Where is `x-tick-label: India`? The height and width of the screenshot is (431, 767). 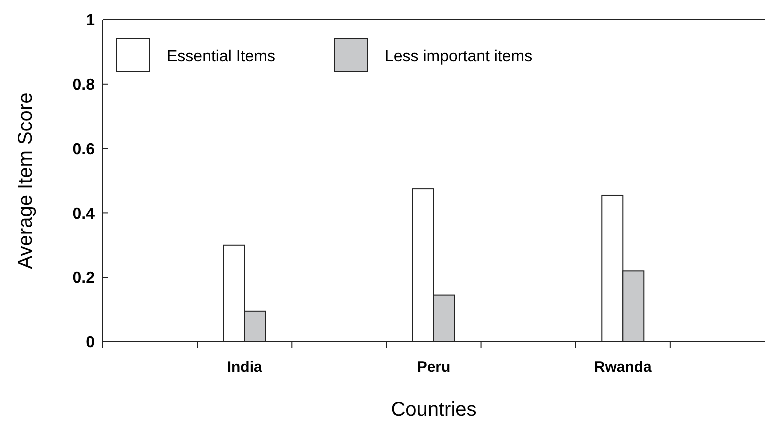 x-tick-label: India is located at coordinates (245, 367).